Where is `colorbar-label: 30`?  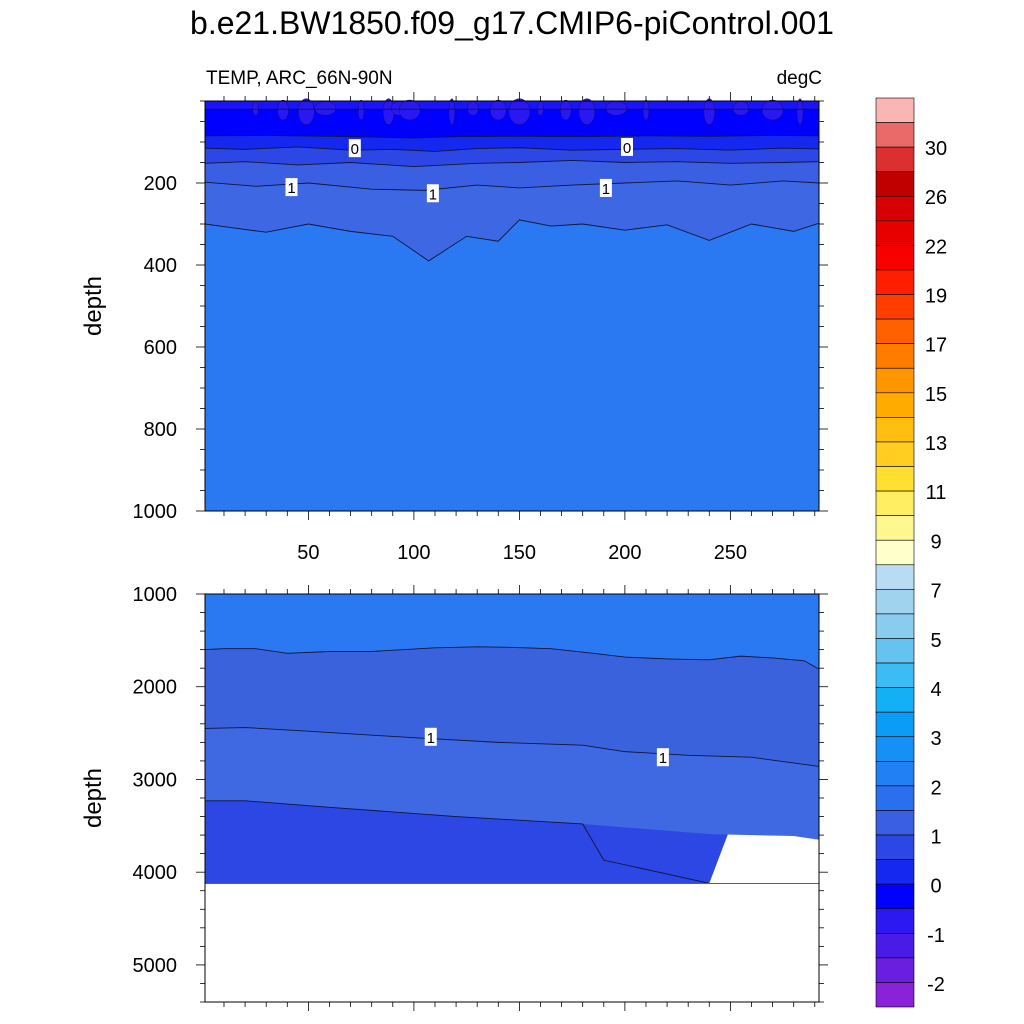 colorbar-label: 30 is located at coordinates (936, 149).